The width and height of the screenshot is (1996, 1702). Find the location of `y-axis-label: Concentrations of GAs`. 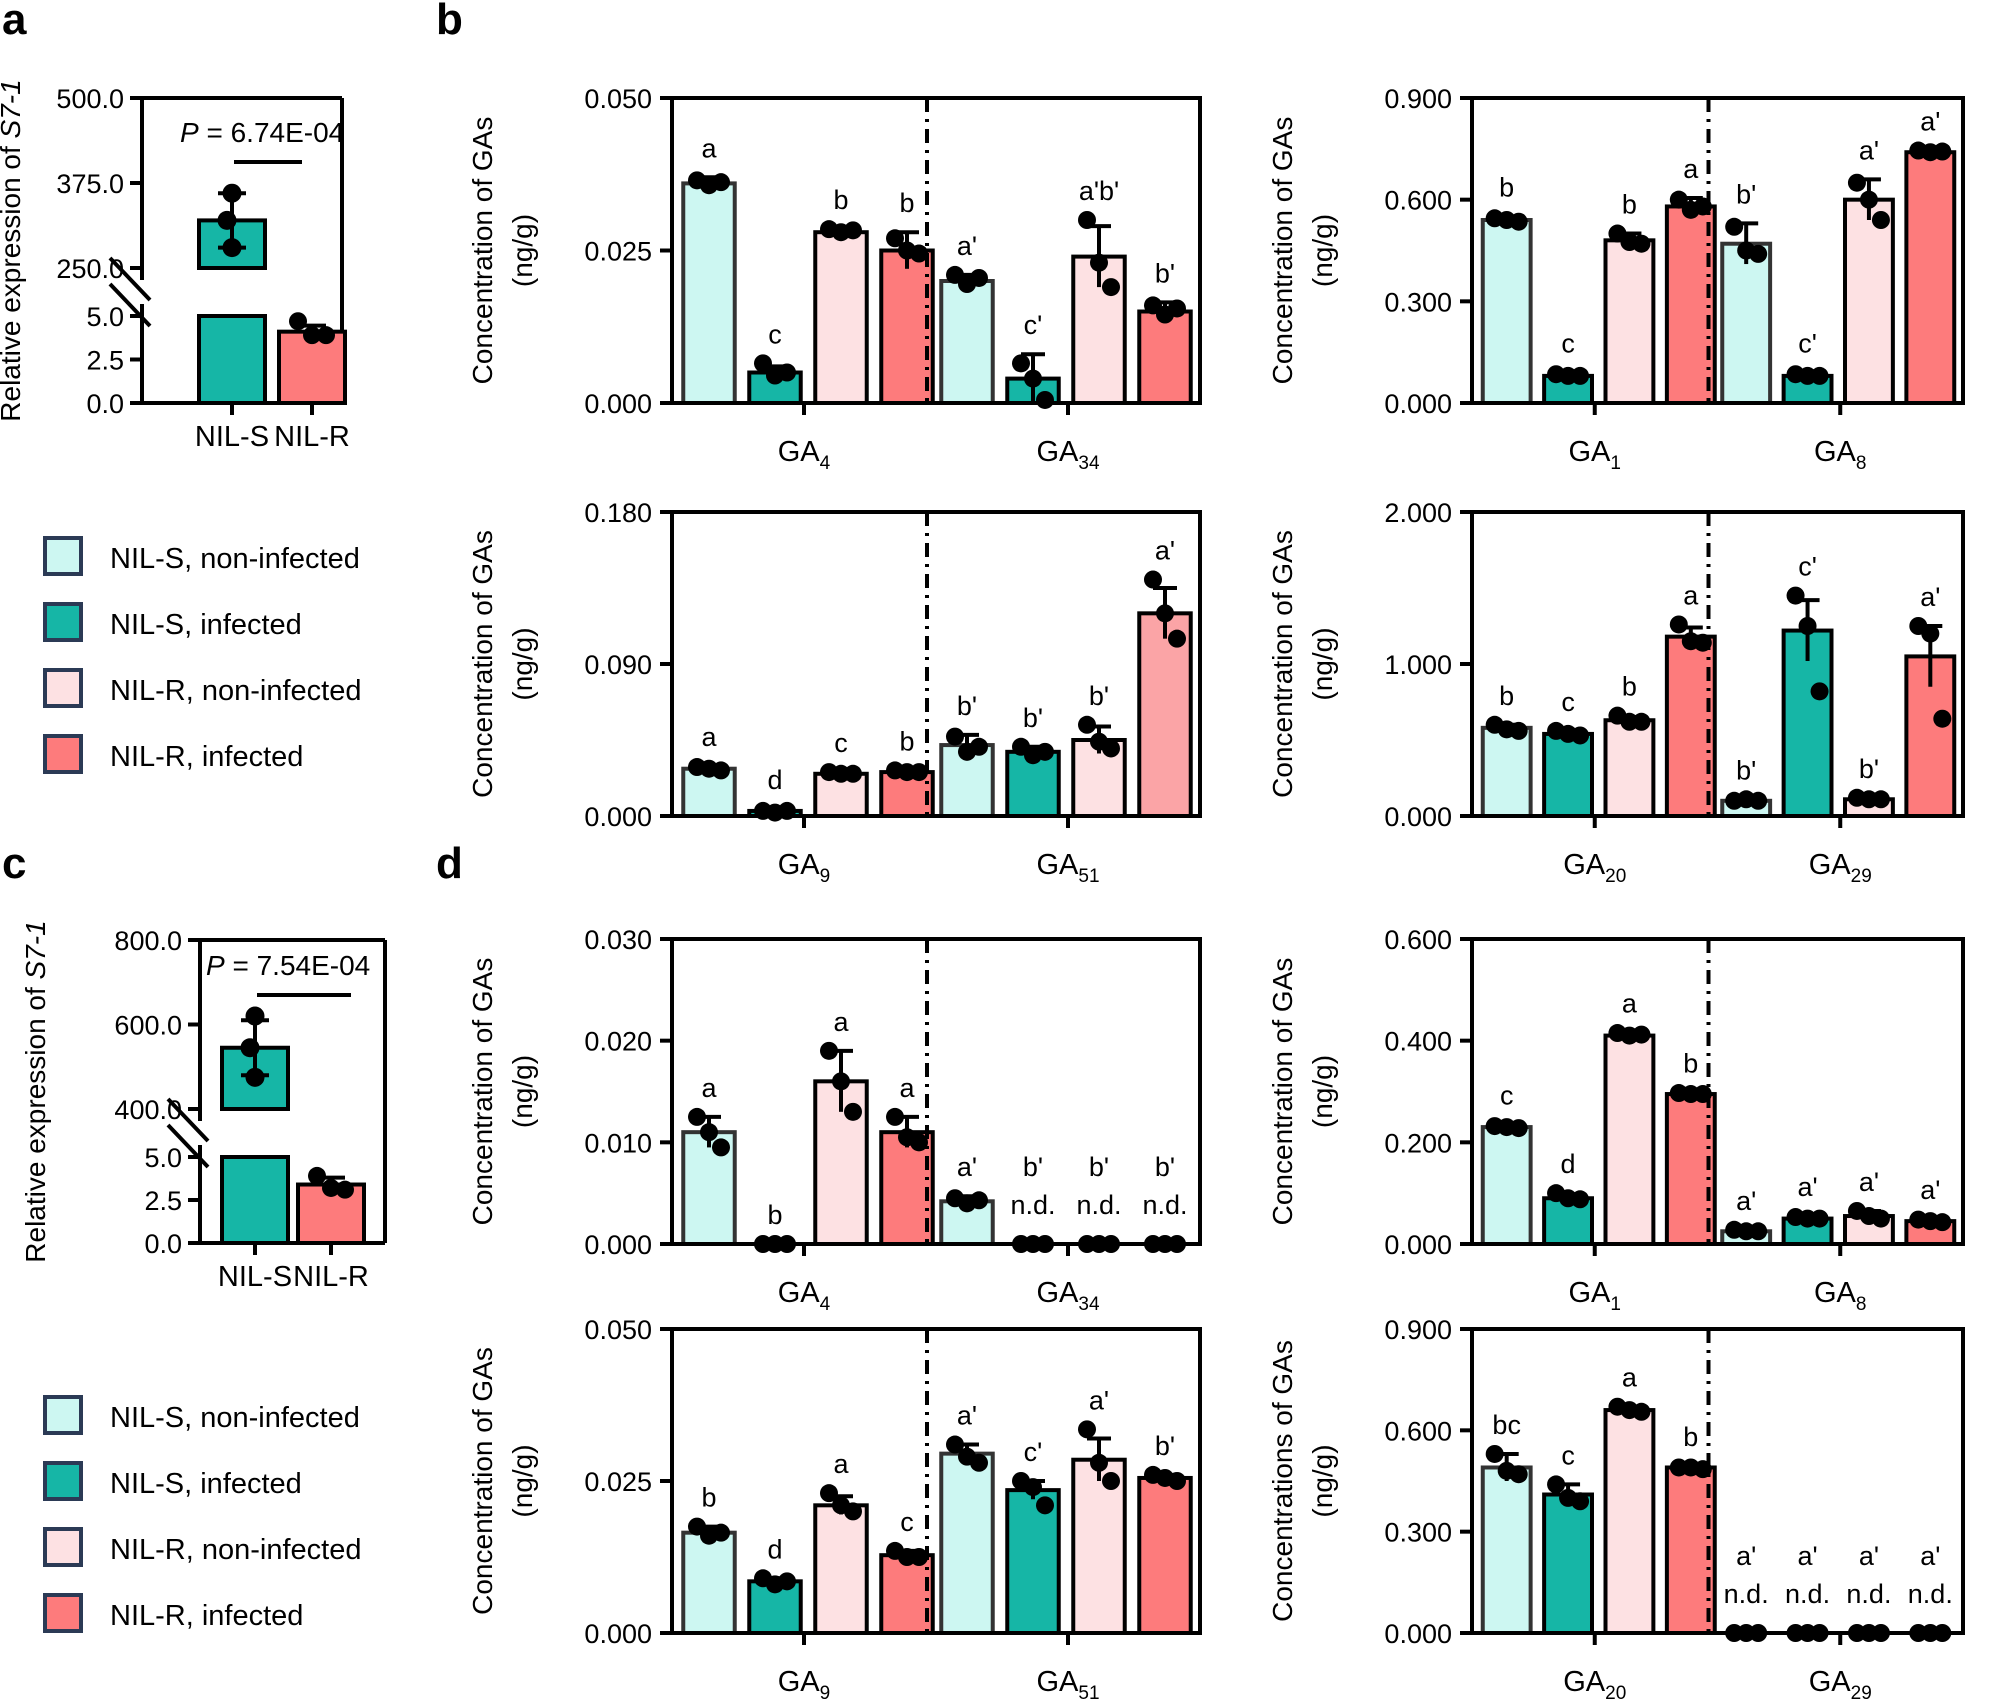

y-axis-label: Concentrations of GAs is located at coordinates (1282, 1481).